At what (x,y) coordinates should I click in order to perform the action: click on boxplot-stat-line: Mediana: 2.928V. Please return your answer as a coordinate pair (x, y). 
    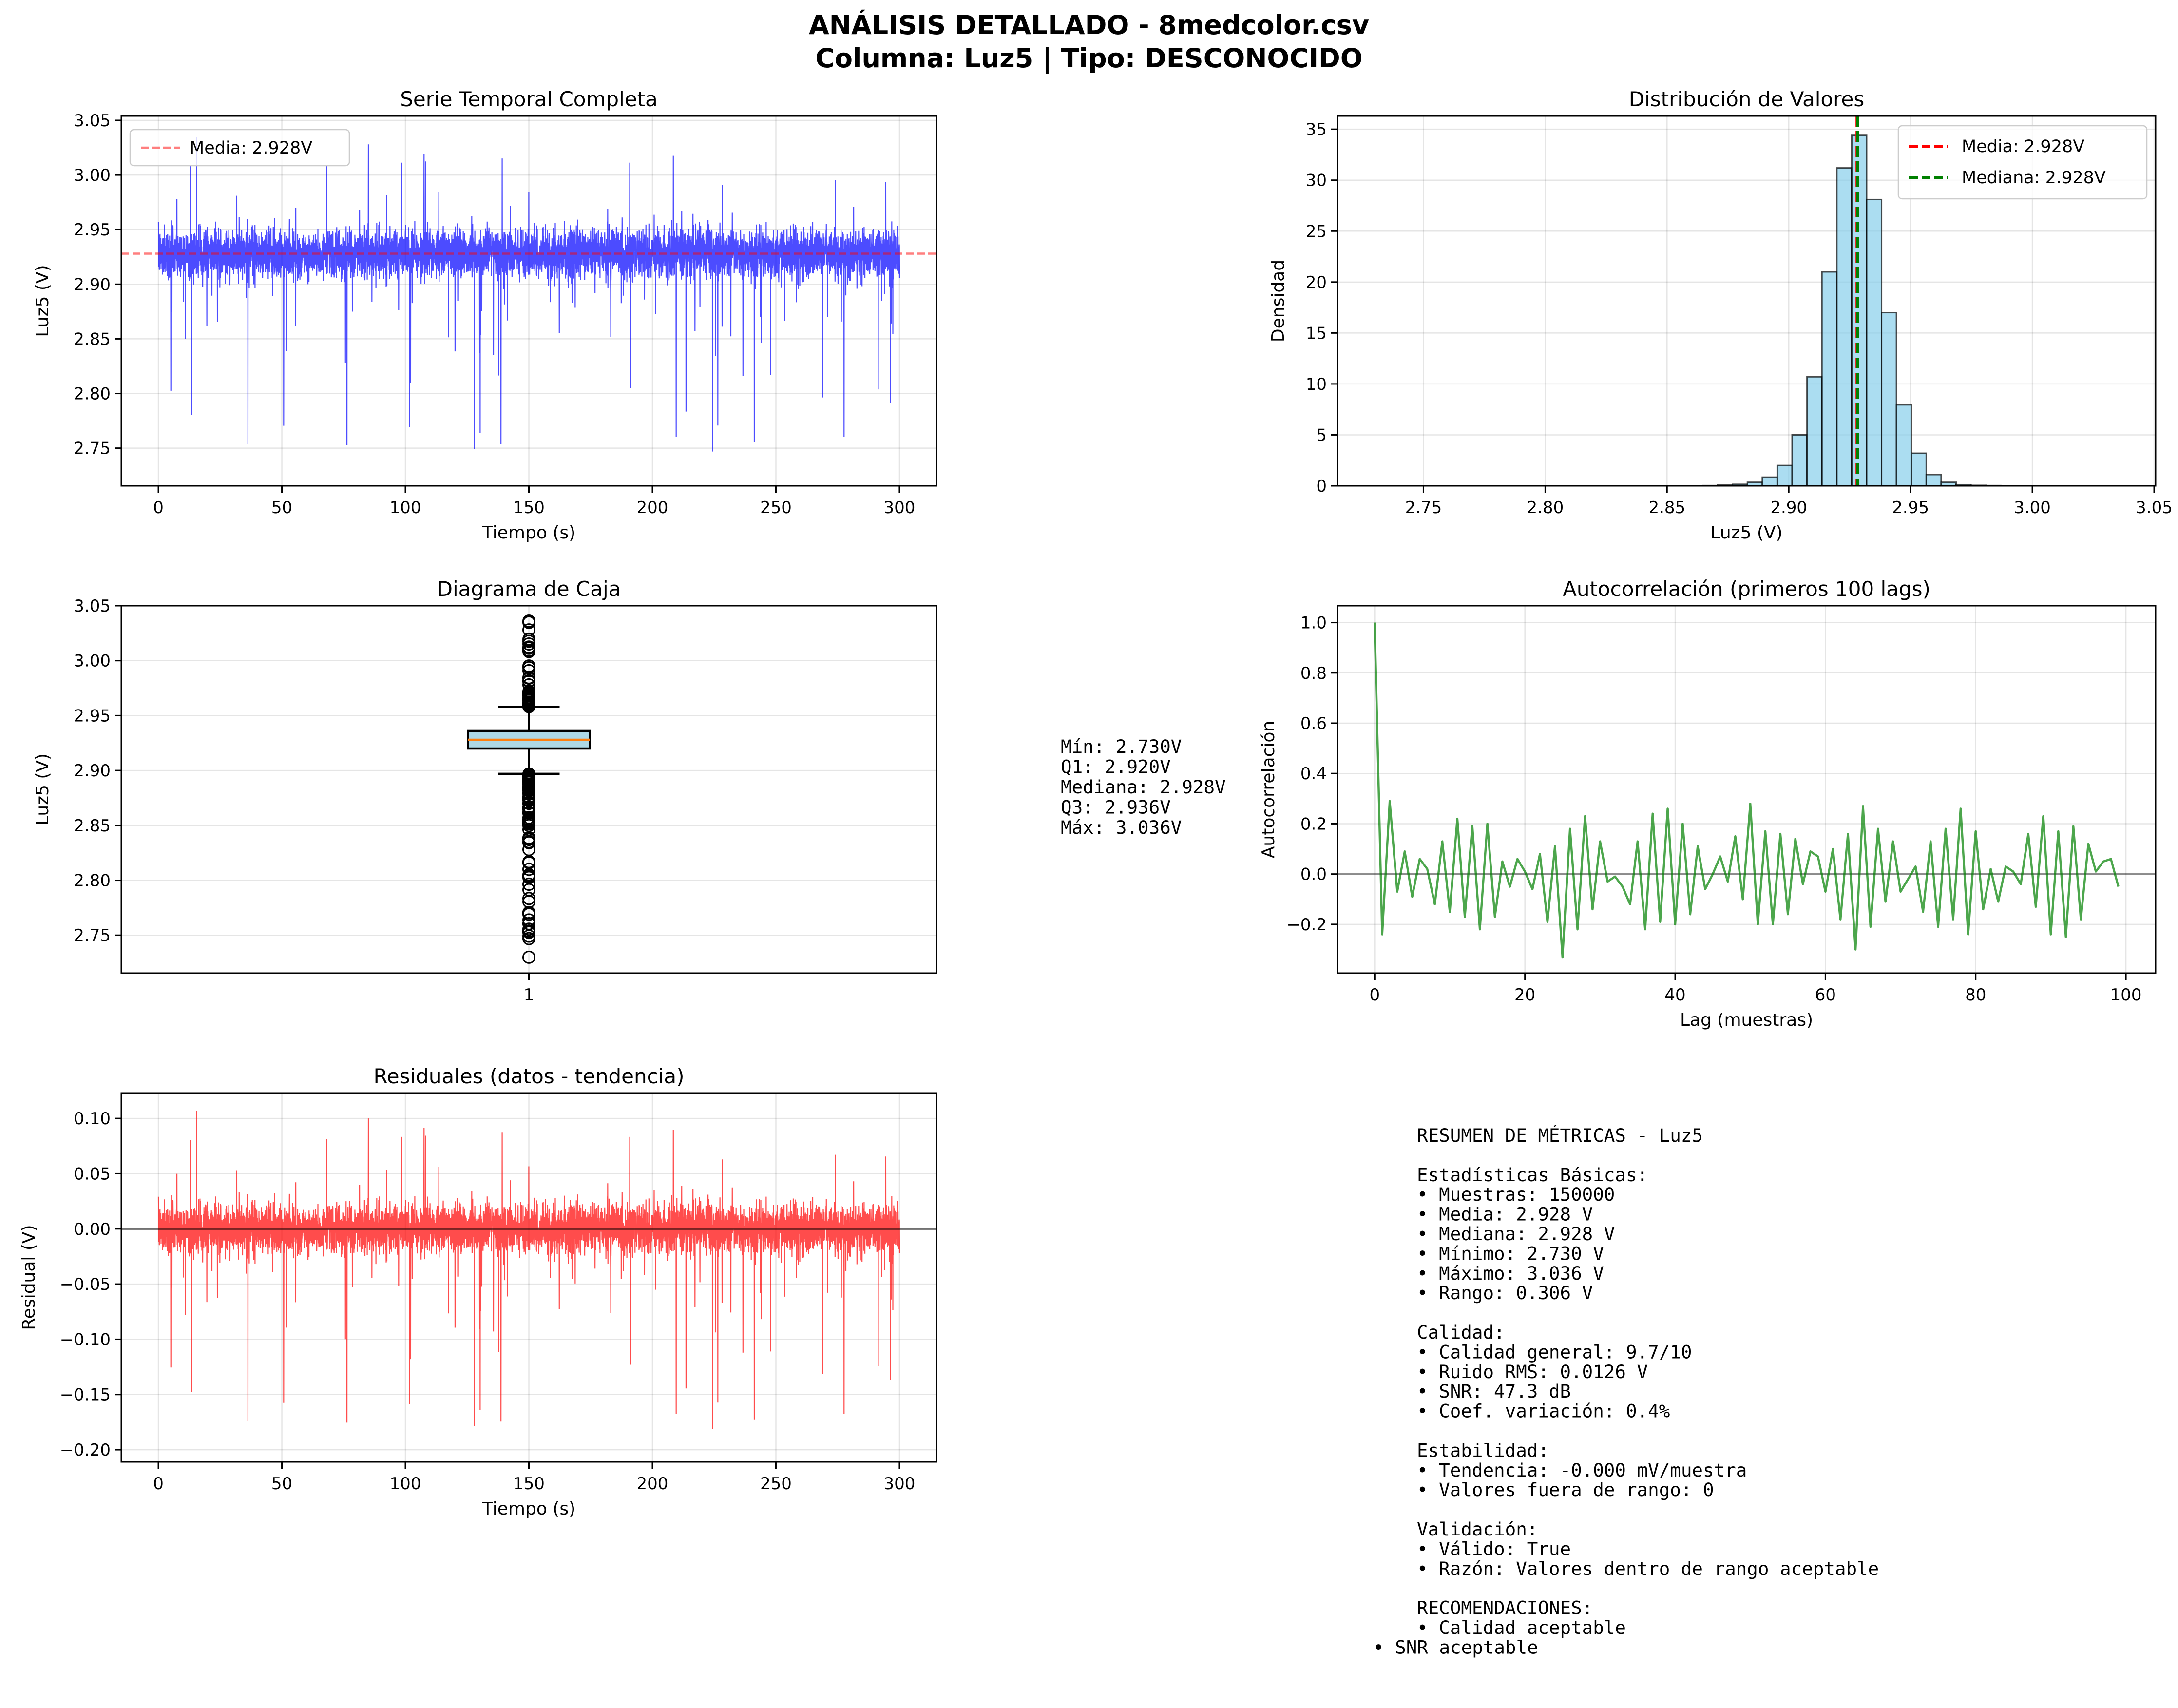
    Looking at the image, I should click on (1144, 787).